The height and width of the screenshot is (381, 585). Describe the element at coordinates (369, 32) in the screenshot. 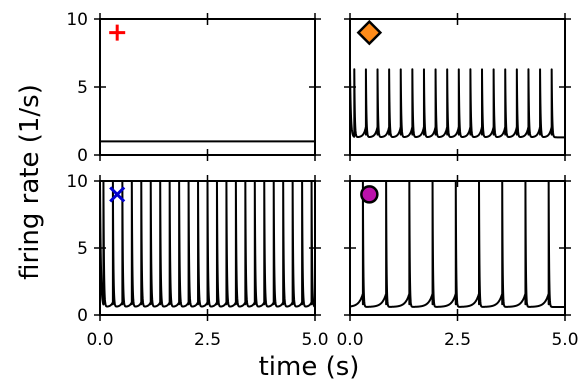

I see `diamond-marker` at that location.